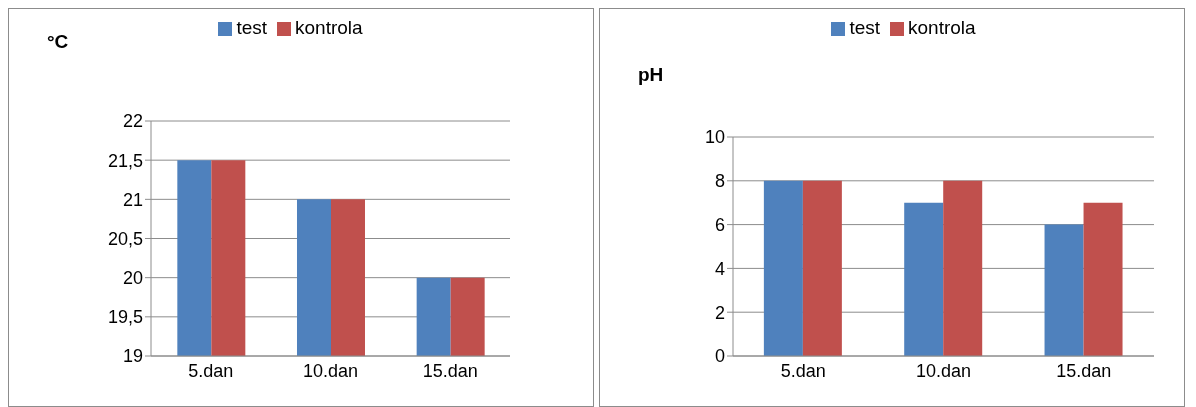  I want to click on y-tick-label: 21, so click(132, 199).